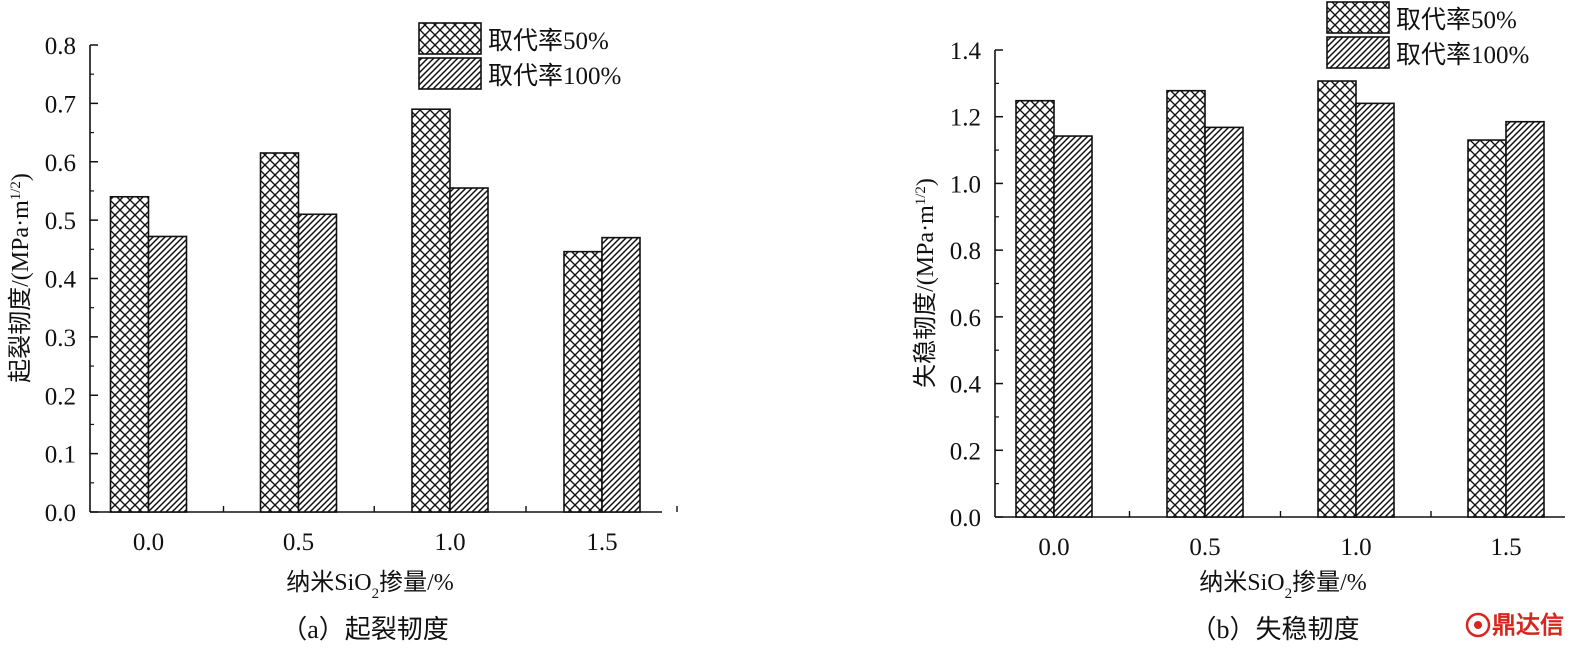  What do you see at coordinates (20, 278) in the screenshot?
I see `y-axis-title: 起裂韧度/(MPa·m1/2)` at bounding box center [20, 278].